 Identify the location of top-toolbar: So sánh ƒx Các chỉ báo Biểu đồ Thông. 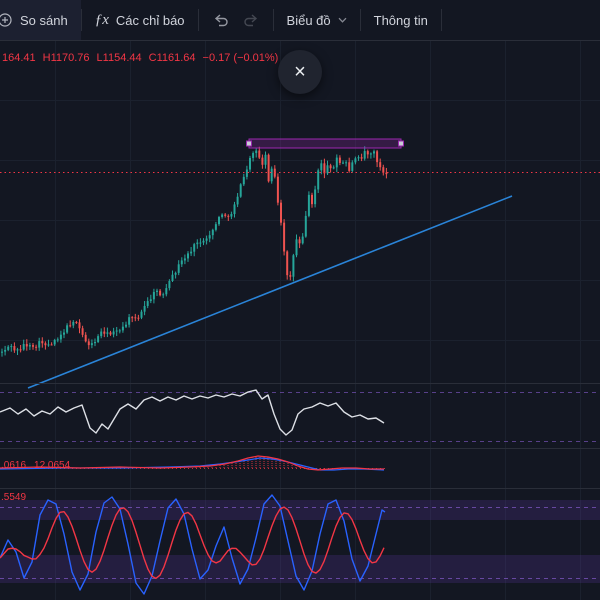
(300, 20).